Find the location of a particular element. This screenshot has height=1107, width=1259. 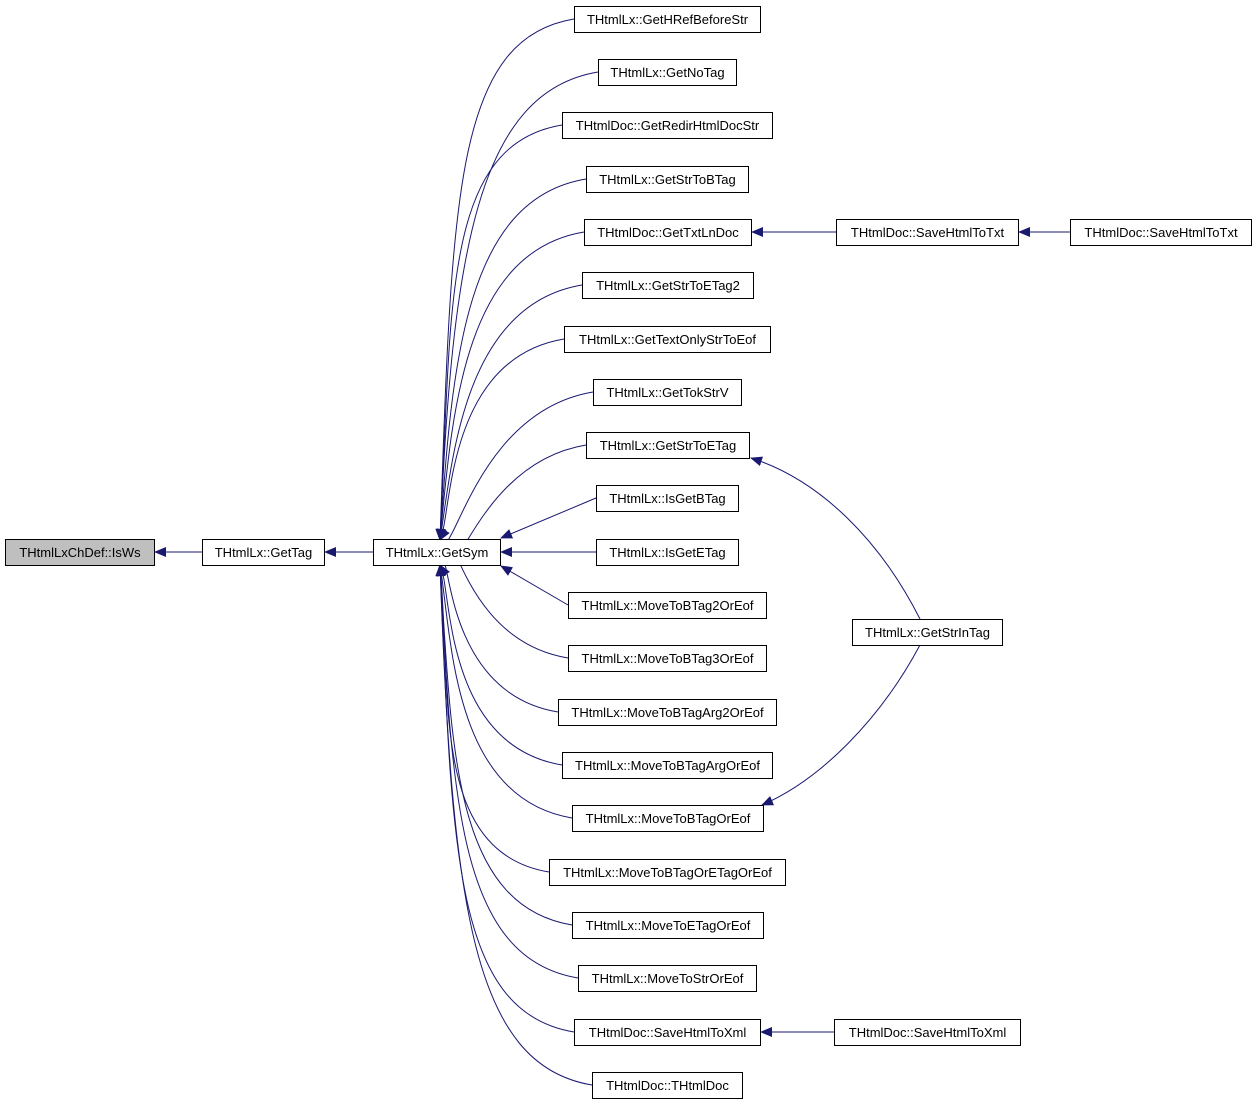

node-thtmllx-movetobtagoretagoreof: THtmlLx::MoveToBTagOrETagOrEof is located at coordinates (667, 872).